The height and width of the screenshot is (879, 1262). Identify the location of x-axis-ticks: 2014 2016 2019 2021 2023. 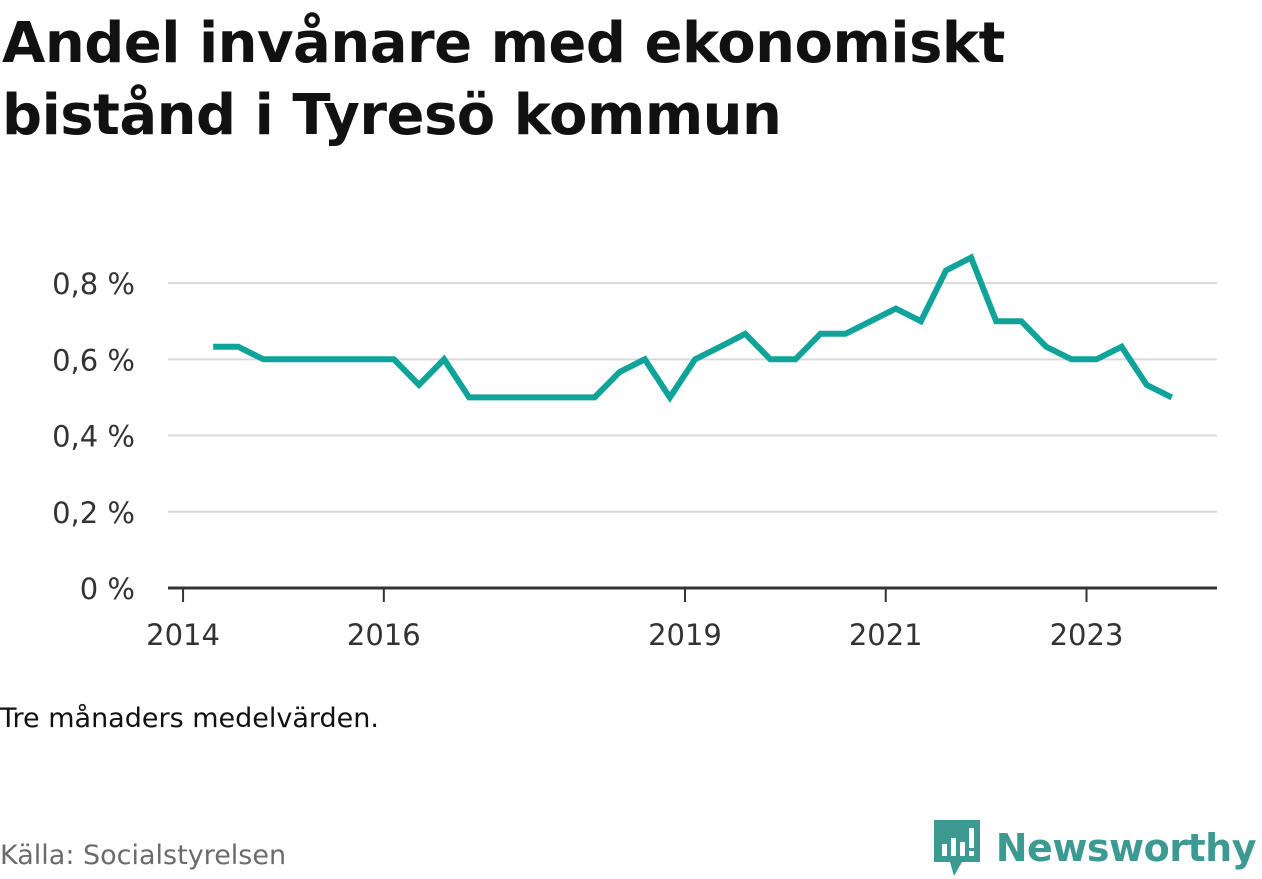
(634, 620).